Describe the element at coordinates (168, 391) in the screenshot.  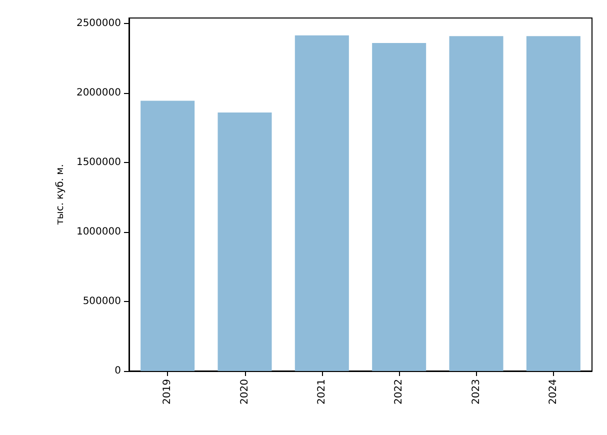
I see `x-tick-label: 2019` at that location.